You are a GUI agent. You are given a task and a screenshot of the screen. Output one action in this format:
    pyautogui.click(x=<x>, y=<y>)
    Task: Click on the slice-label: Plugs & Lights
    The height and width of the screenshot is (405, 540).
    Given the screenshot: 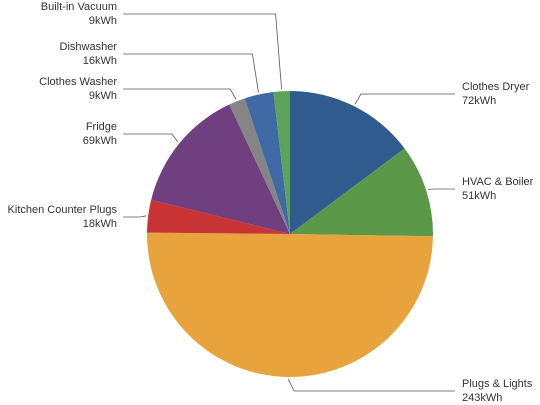 What is the action you would take?
    pyautogui.click(x=497, y=384)
    